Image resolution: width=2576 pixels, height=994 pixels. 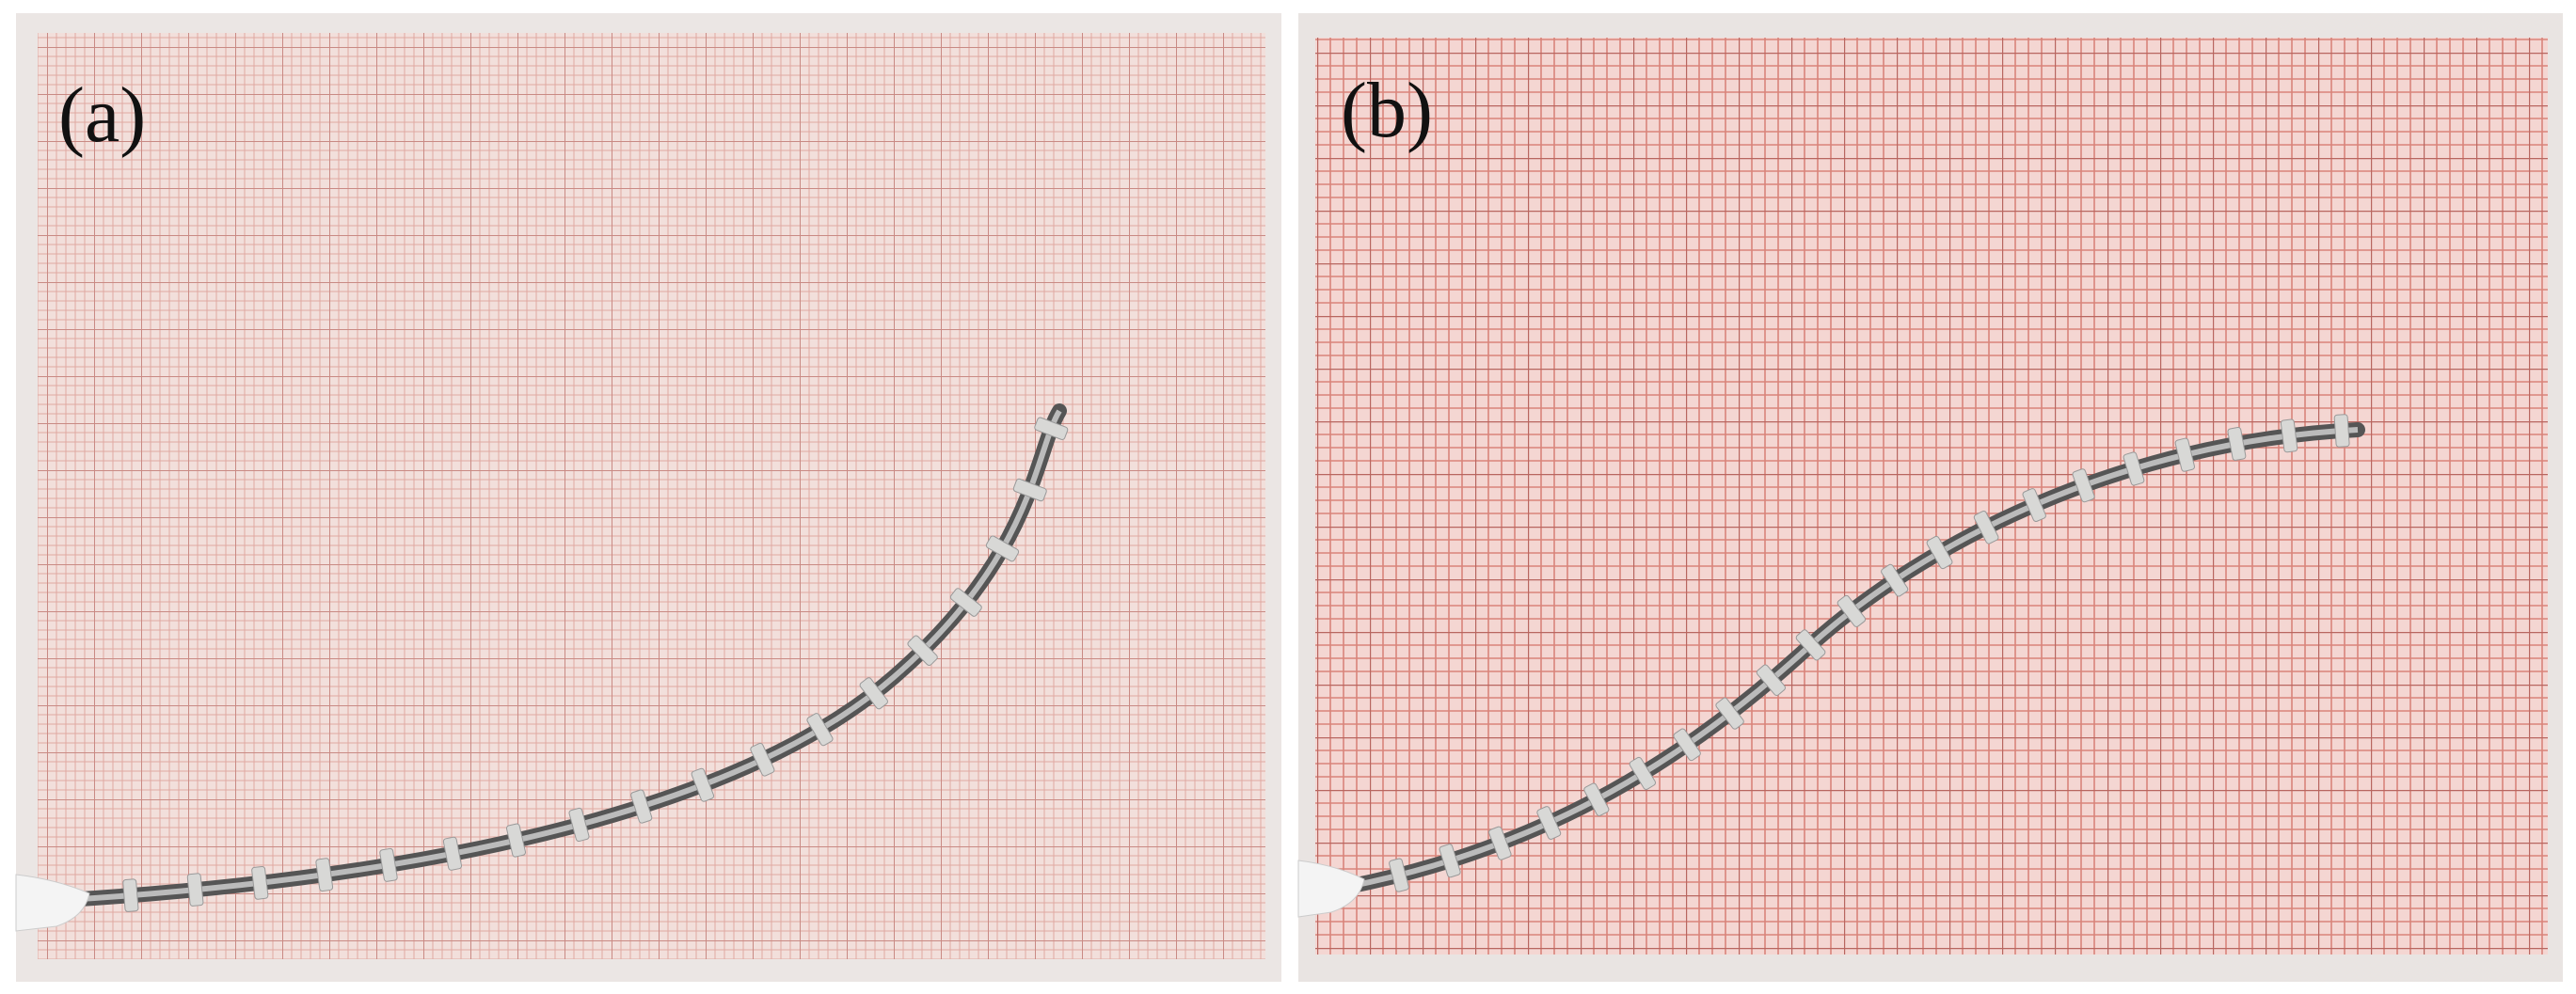 What do you see at coordinates (1387, 110) in the screenshot?
I see `panel-label: (b)` at bounding box center [1387, 110].